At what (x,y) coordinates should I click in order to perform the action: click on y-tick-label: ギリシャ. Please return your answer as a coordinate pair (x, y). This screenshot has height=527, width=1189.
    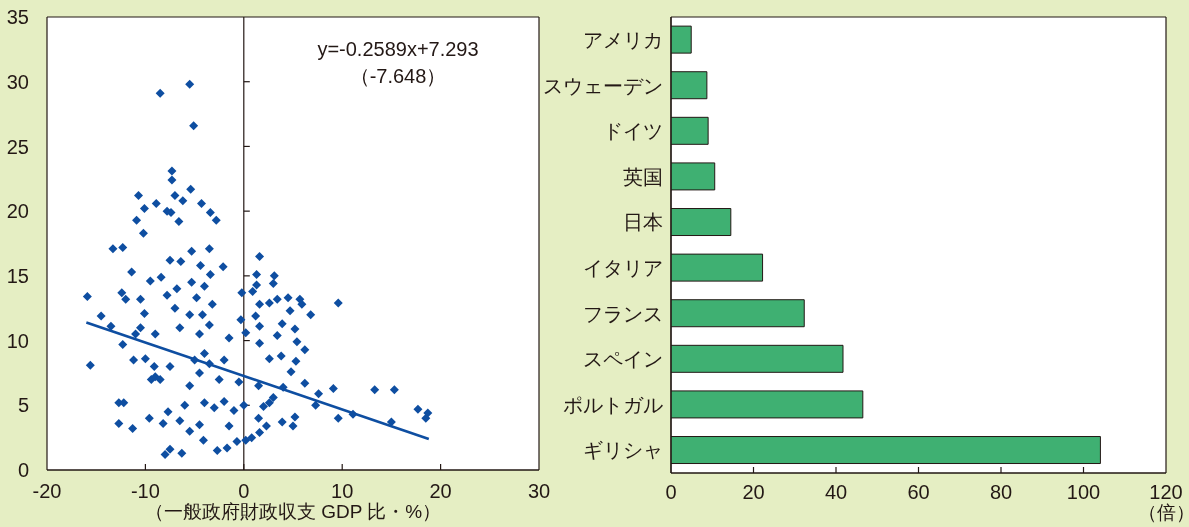
    Looking at the image, I should click on (623, 450).